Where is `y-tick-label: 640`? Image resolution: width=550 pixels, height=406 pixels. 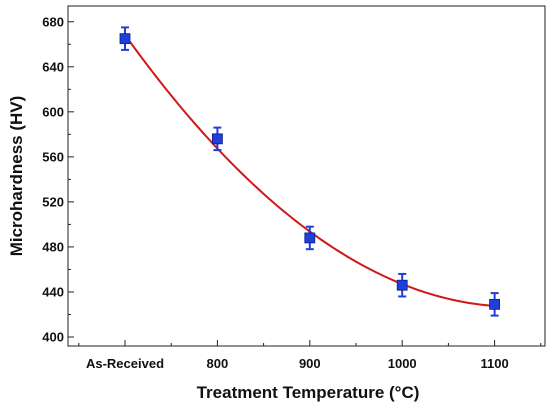
y-tick-label: 640 is located at coordinates (53, 66).